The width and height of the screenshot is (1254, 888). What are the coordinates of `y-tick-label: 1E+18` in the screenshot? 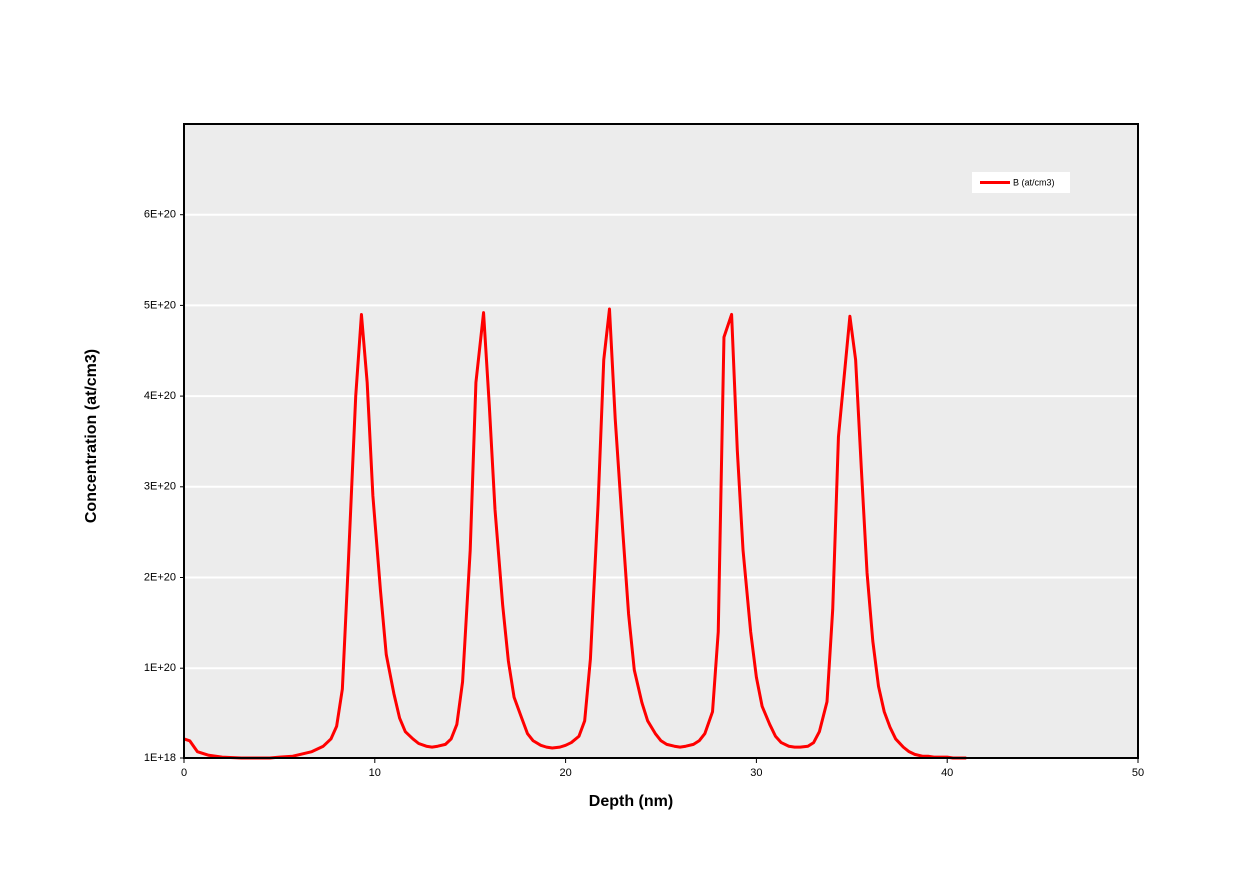 It's located at (160, 758).